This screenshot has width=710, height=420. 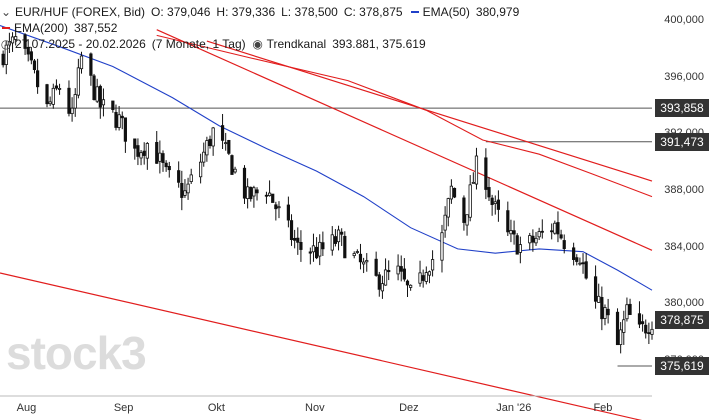 I want to click on chevron-down-icon: ⌄, so click(x=6, y=12).